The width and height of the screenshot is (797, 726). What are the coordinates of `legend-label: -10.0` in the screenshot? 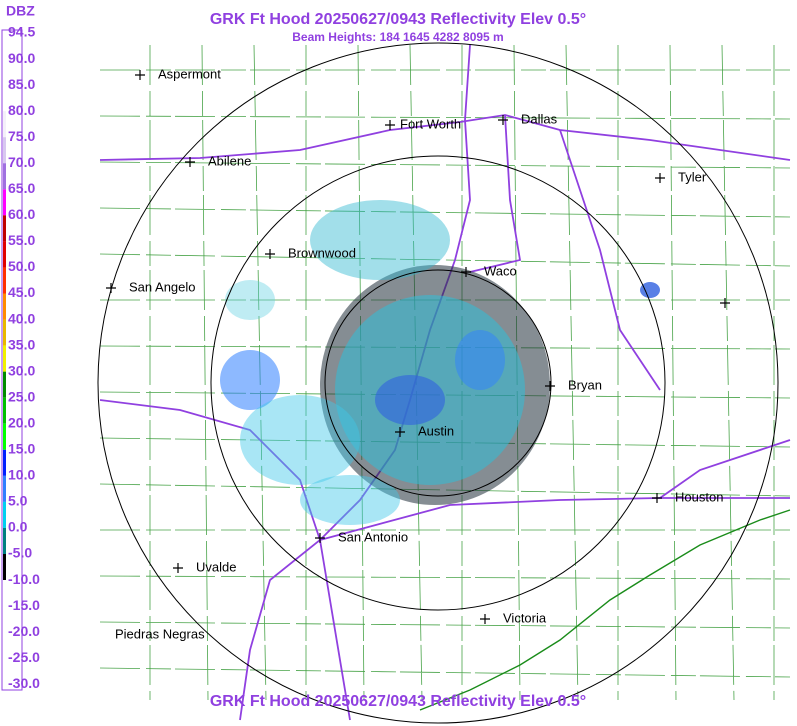 It's located at (24, 579).